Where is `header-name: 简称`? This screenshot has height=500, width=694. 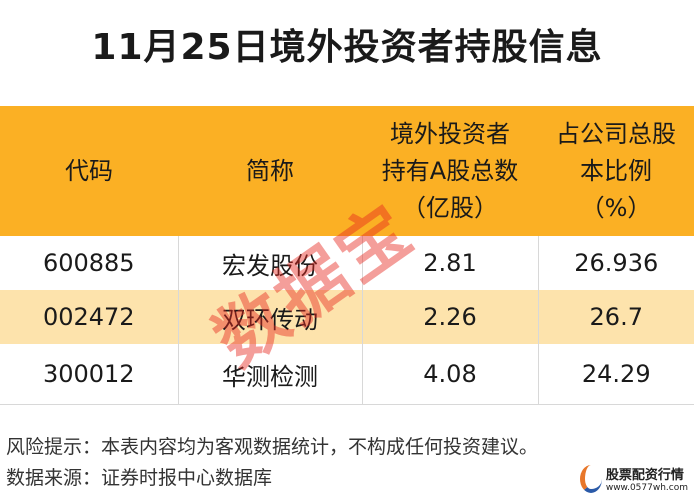 header-name: 简称 is located at coordinates (270, 171).